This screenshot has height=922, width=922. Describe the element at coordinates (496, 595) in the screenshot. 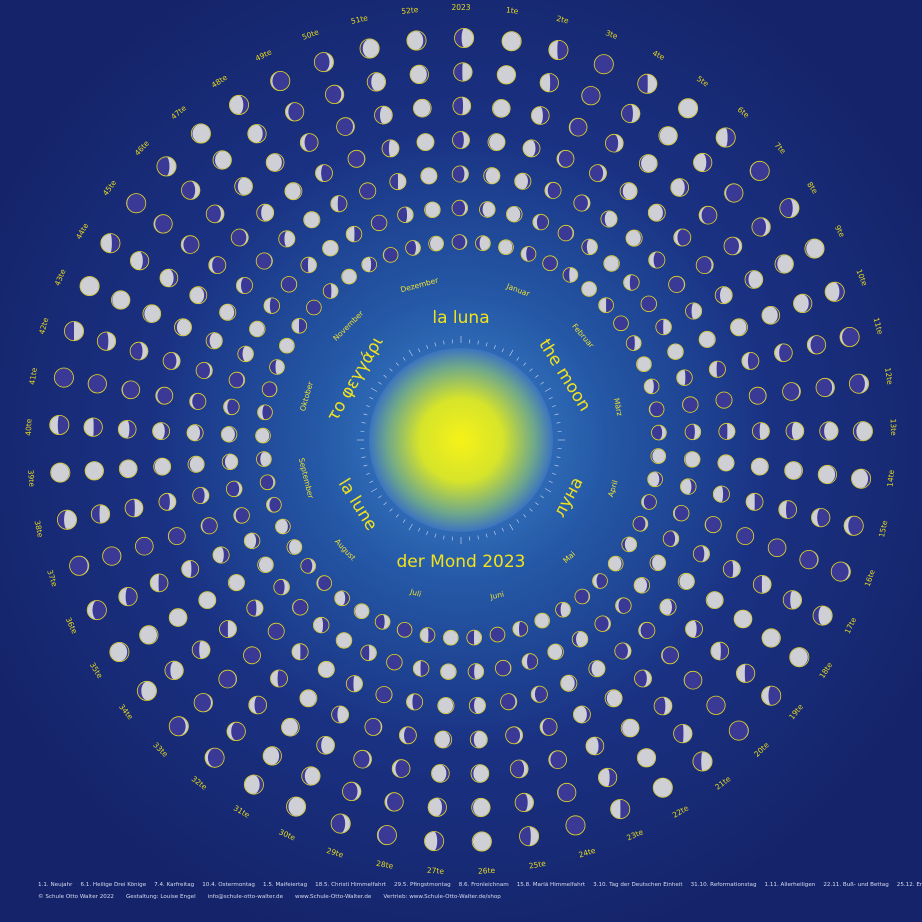

I see `month-label: Juni` at that location.